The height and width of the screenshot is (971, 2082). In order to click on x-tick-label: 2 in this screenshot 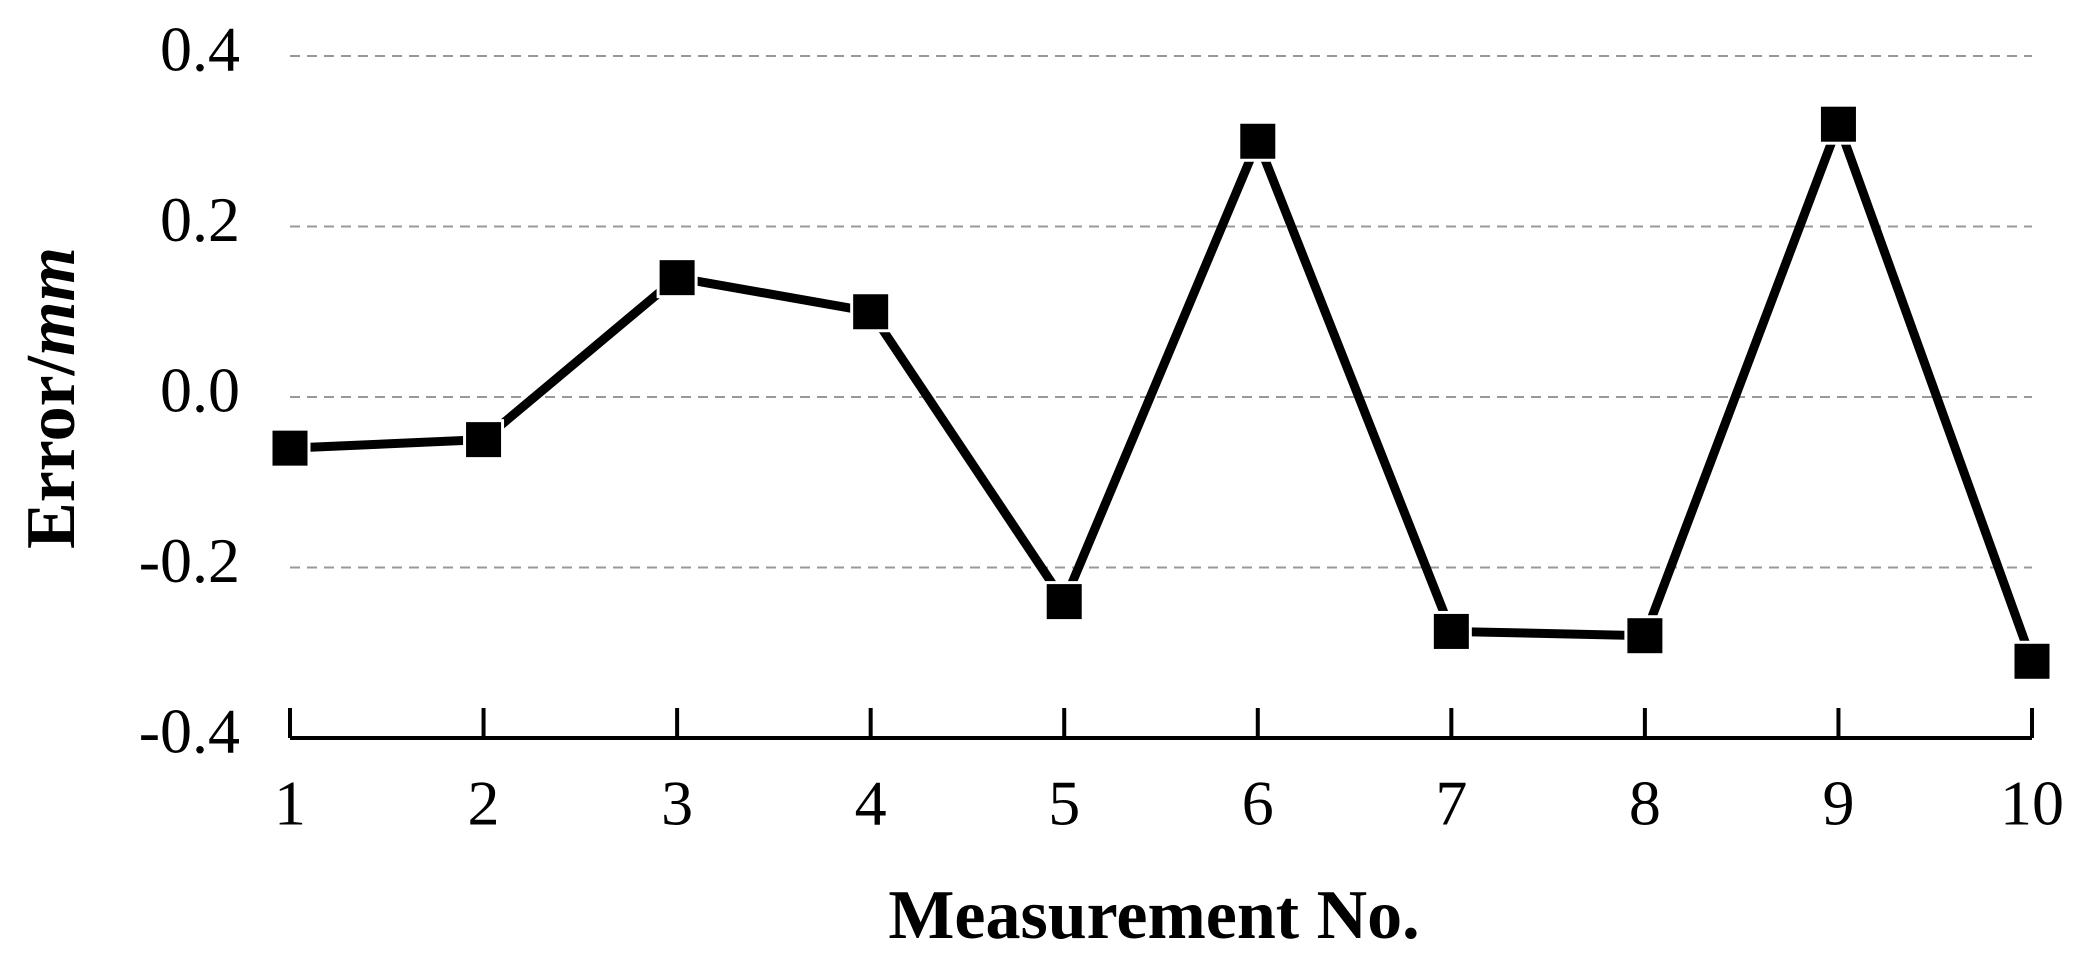, I will do `click(484, 803)`.